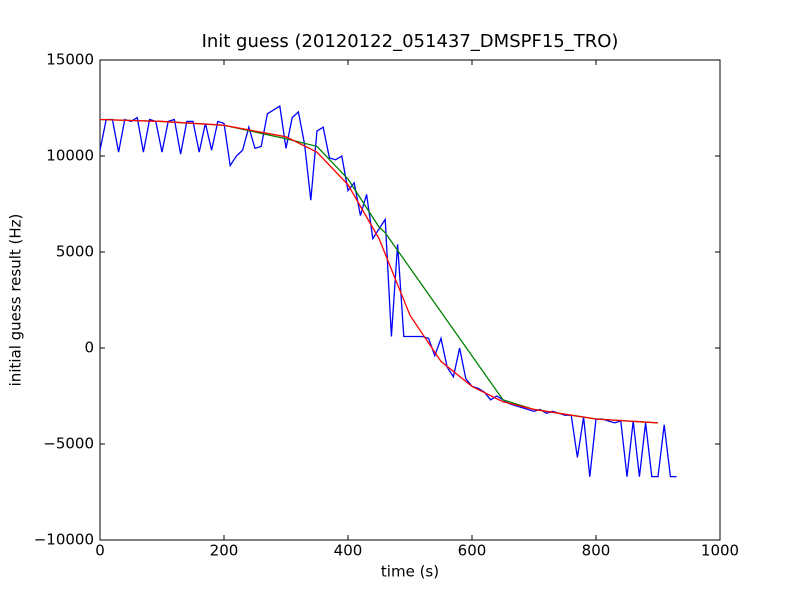 The image size is (800, 600). I want to click on y-tick-label: −10000, so click(64, 540).